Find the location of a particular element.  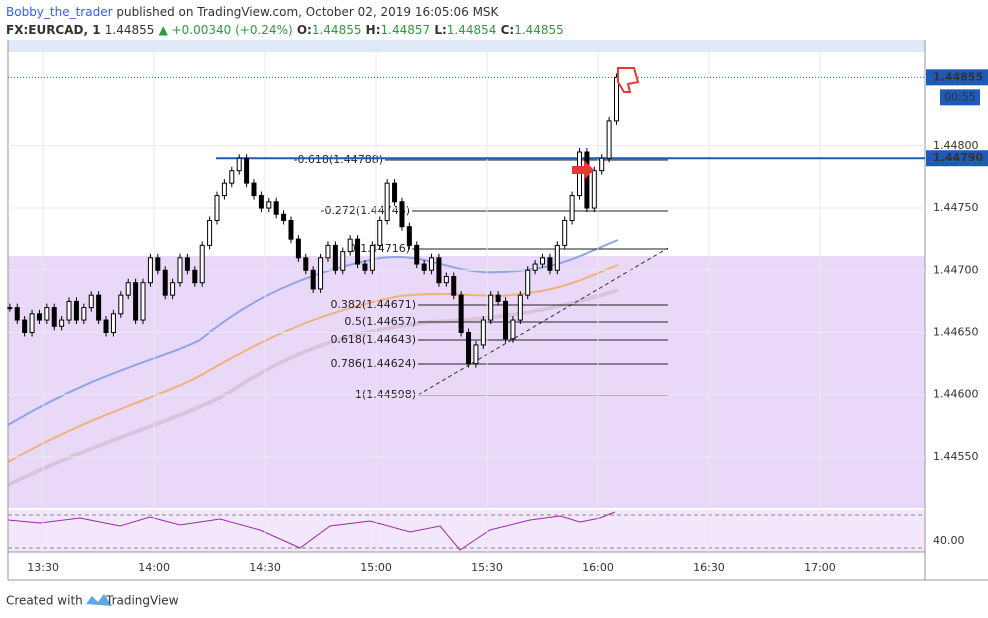

x-tick-label: 14:30 is located at coordinates (265, 567).